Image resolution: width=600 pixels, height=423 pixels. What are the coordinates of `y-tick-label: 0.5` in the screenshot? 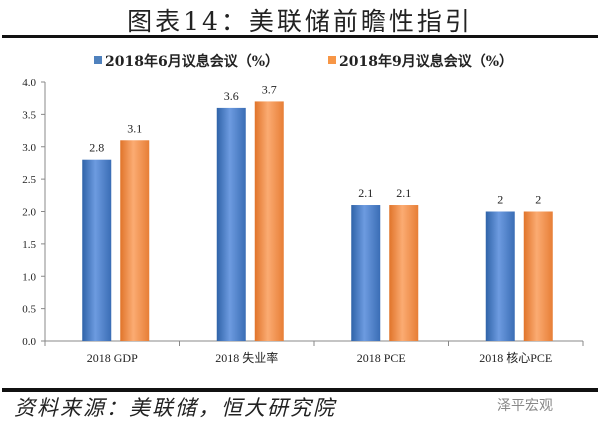 It's located at (29, 310).